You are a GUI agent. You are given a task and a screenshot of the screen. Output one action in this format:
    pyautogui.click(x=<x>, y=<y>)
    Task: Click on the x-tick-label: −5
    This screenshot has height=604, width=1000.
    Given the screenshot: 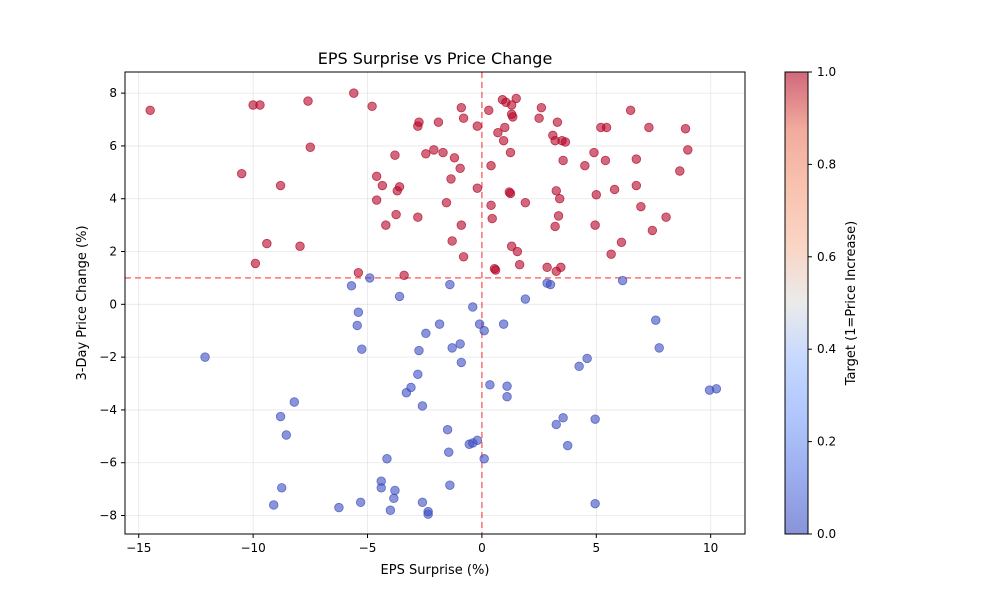 What is the action you would take?
    pyautogui.click(x=368, y=548)
    